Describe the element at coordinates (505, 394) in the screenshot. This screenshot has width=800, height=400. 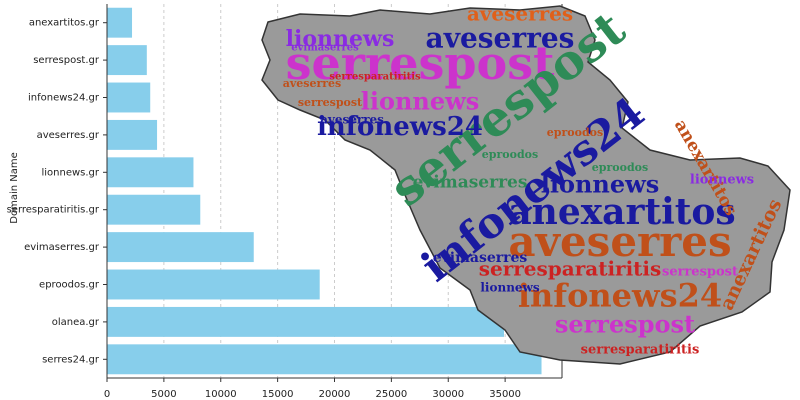
I see `x-tick-label: 35000` at that location.